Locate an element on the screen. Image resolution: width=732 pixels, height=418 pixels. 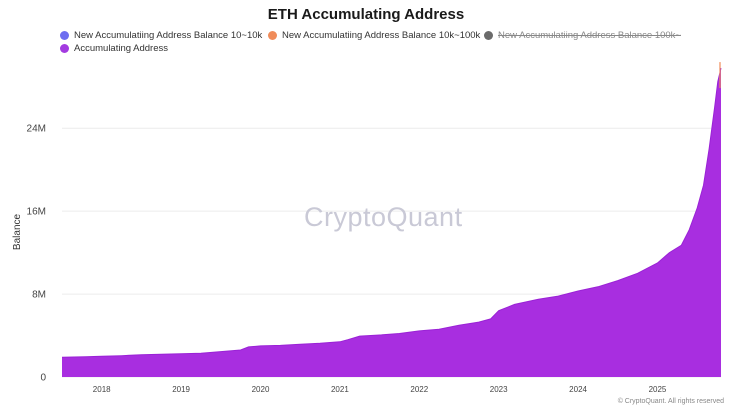
y-tick-label: 0 is located at coordinates (43, 378).